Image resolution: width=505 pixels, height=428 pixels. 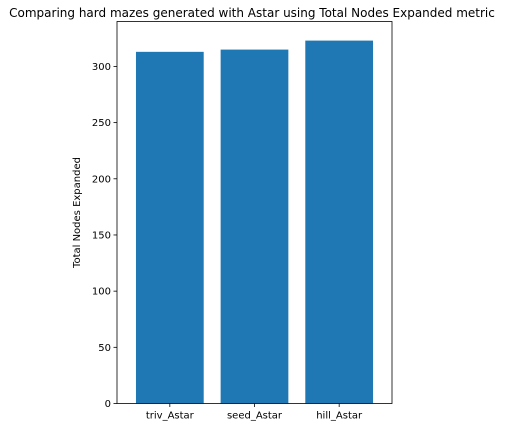 I want to click on bar-hill_Astar, so click(x=339, y=222).